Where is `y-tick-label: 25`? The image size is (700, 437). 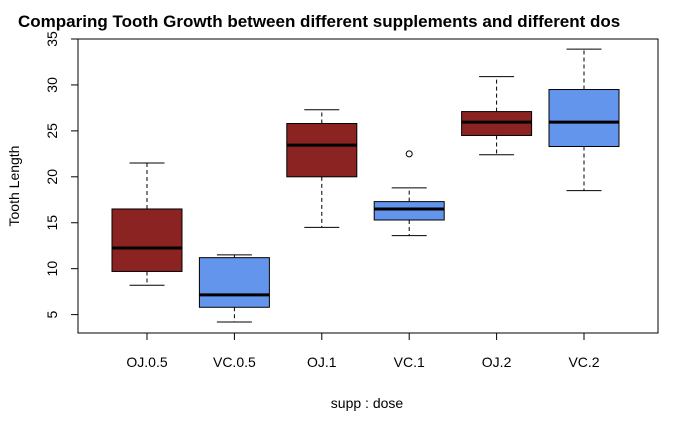
y-tick-label: 25 is located at coordinates (52, 131).